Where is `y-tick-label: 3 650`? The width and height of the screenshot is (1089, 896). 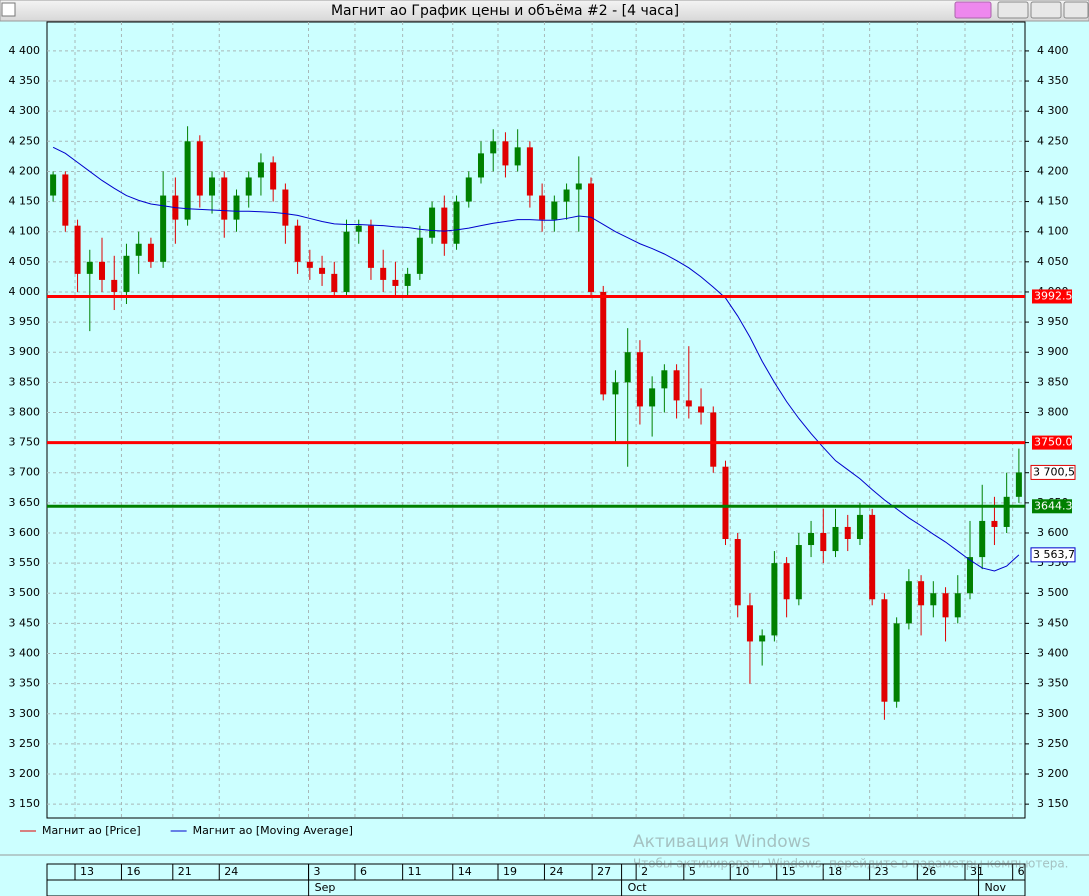
y-tick-label: 3 650 is located at coordinates (25, 502).